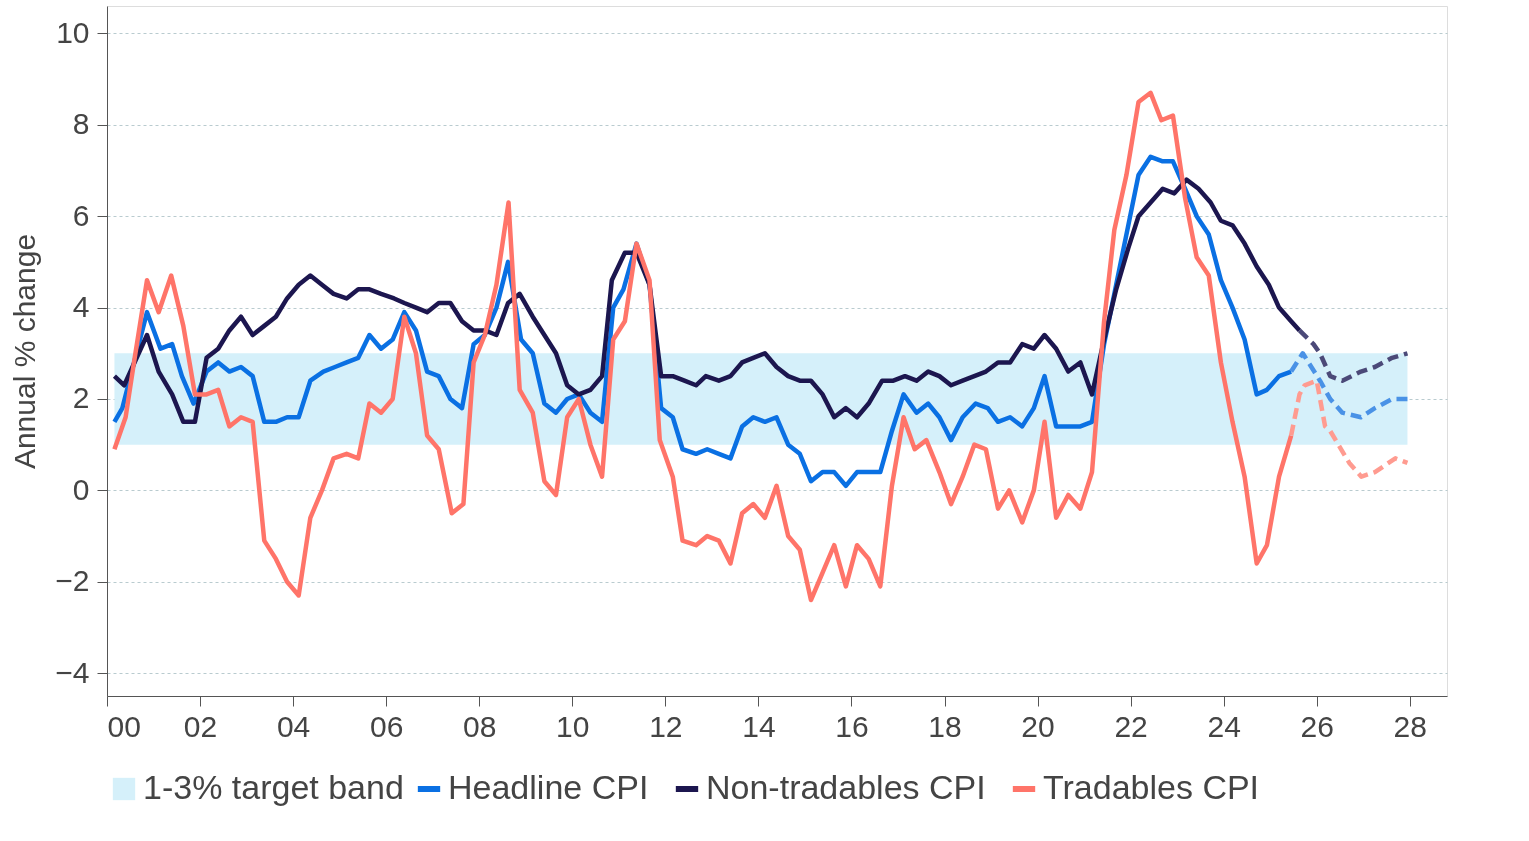 The width and height of the screenshot is (1529, 841). What do you see at coordinates (72, 672) in the screenshot?
I see `y-tick-label: −4` at bounding box center [72, 672].